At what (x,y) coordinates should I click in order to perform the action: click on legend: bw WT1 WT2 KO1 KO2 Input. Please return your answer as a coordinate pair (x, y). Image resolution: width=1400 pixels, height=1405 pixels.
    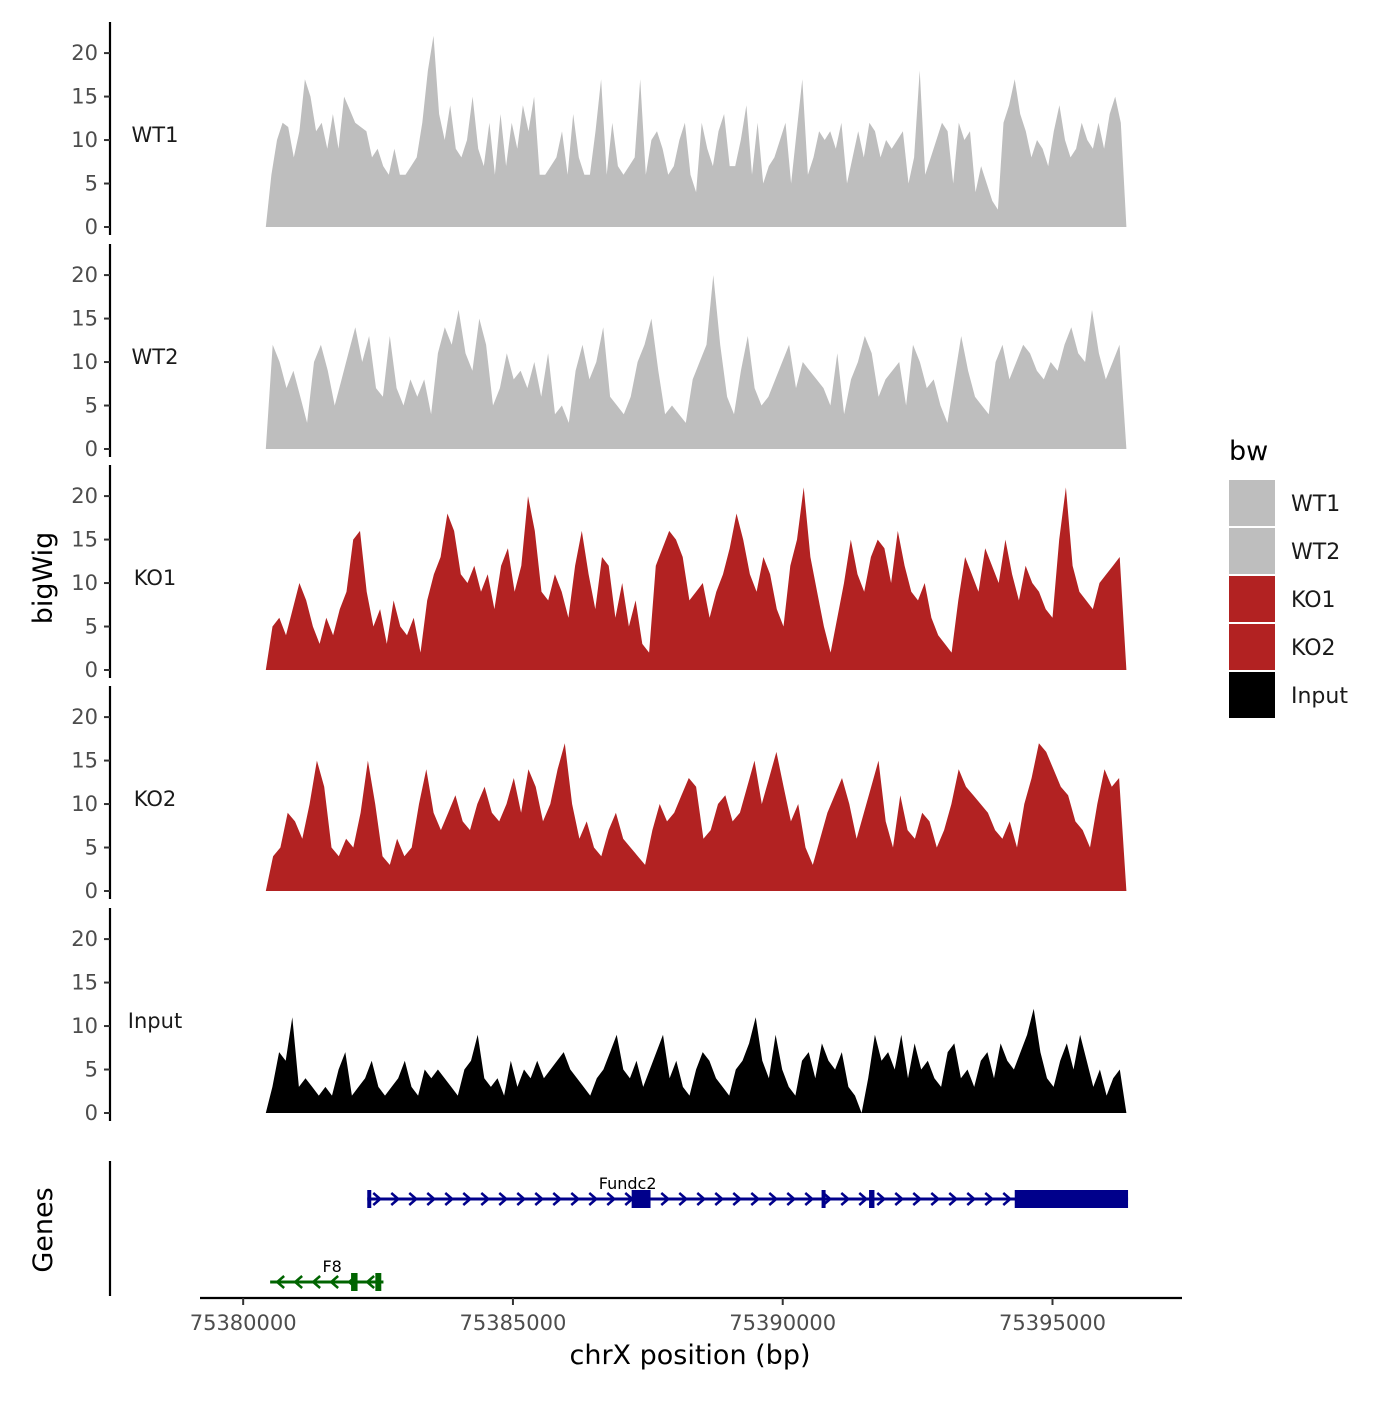
    Looking at the image, I should click on (1288, 577).